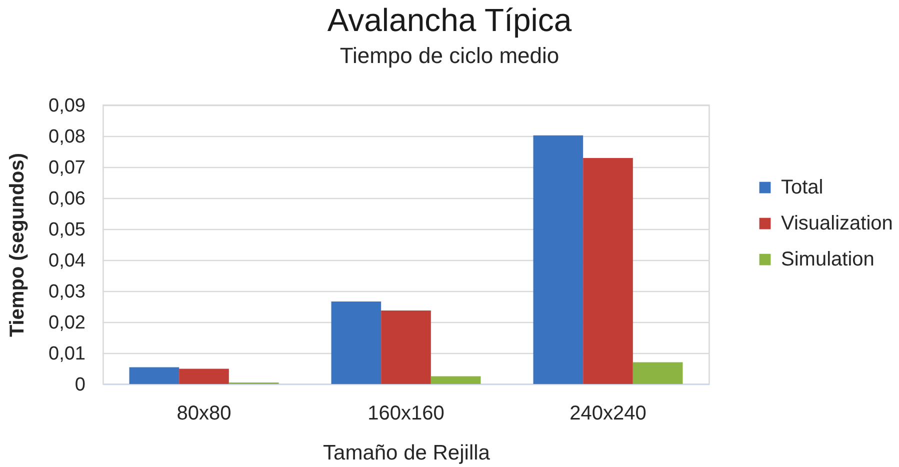  Describe the element at coordinates (80, 385) in the screenshot. I see `y-tick-label: 0` at that location.